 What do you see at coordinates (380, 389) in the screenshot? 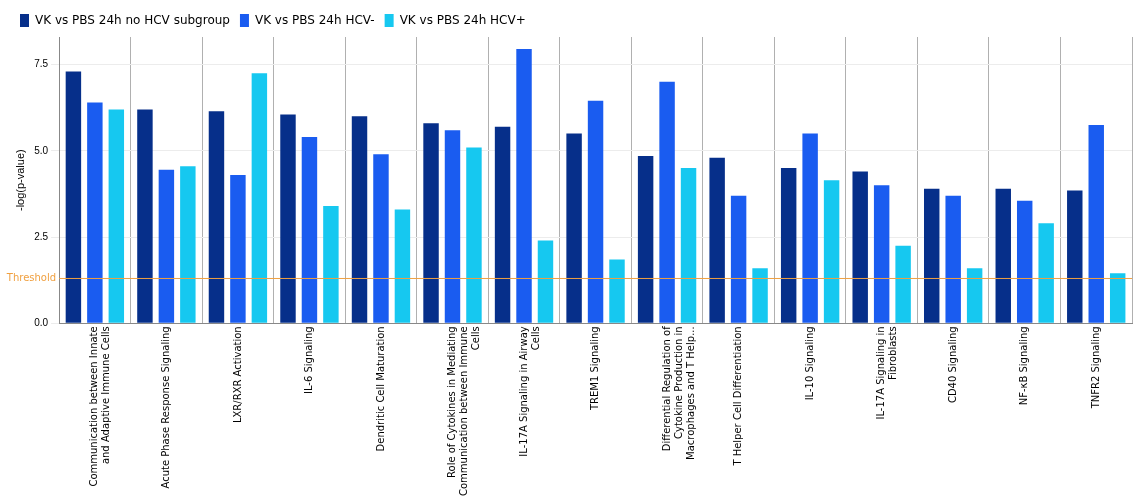
I see `x-tick-label: Dendritic Cell Maturation` at bounding box center [380, 389].